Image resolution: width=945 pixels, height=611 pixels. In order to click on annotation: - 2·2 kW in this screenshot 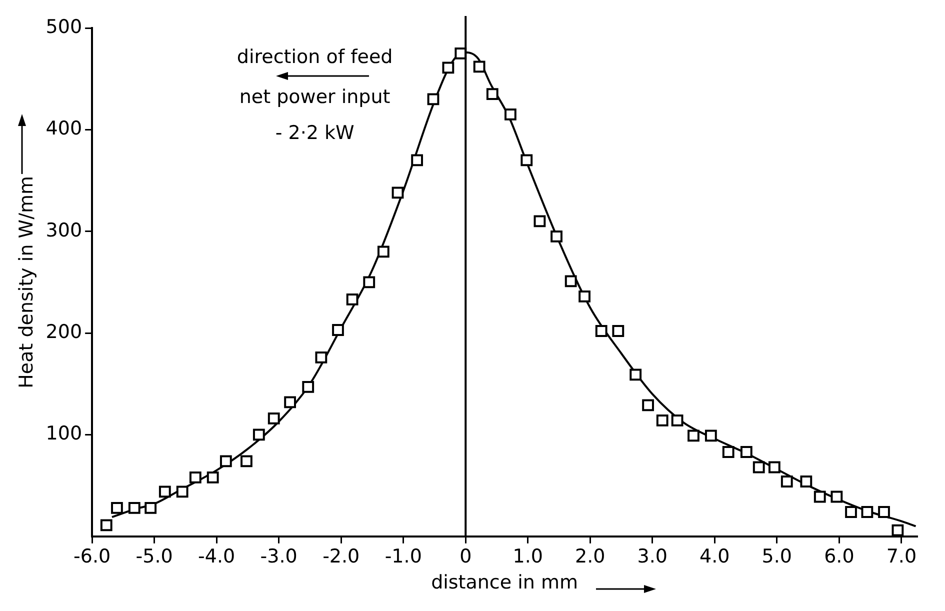, I will do `click(314, 133)`.